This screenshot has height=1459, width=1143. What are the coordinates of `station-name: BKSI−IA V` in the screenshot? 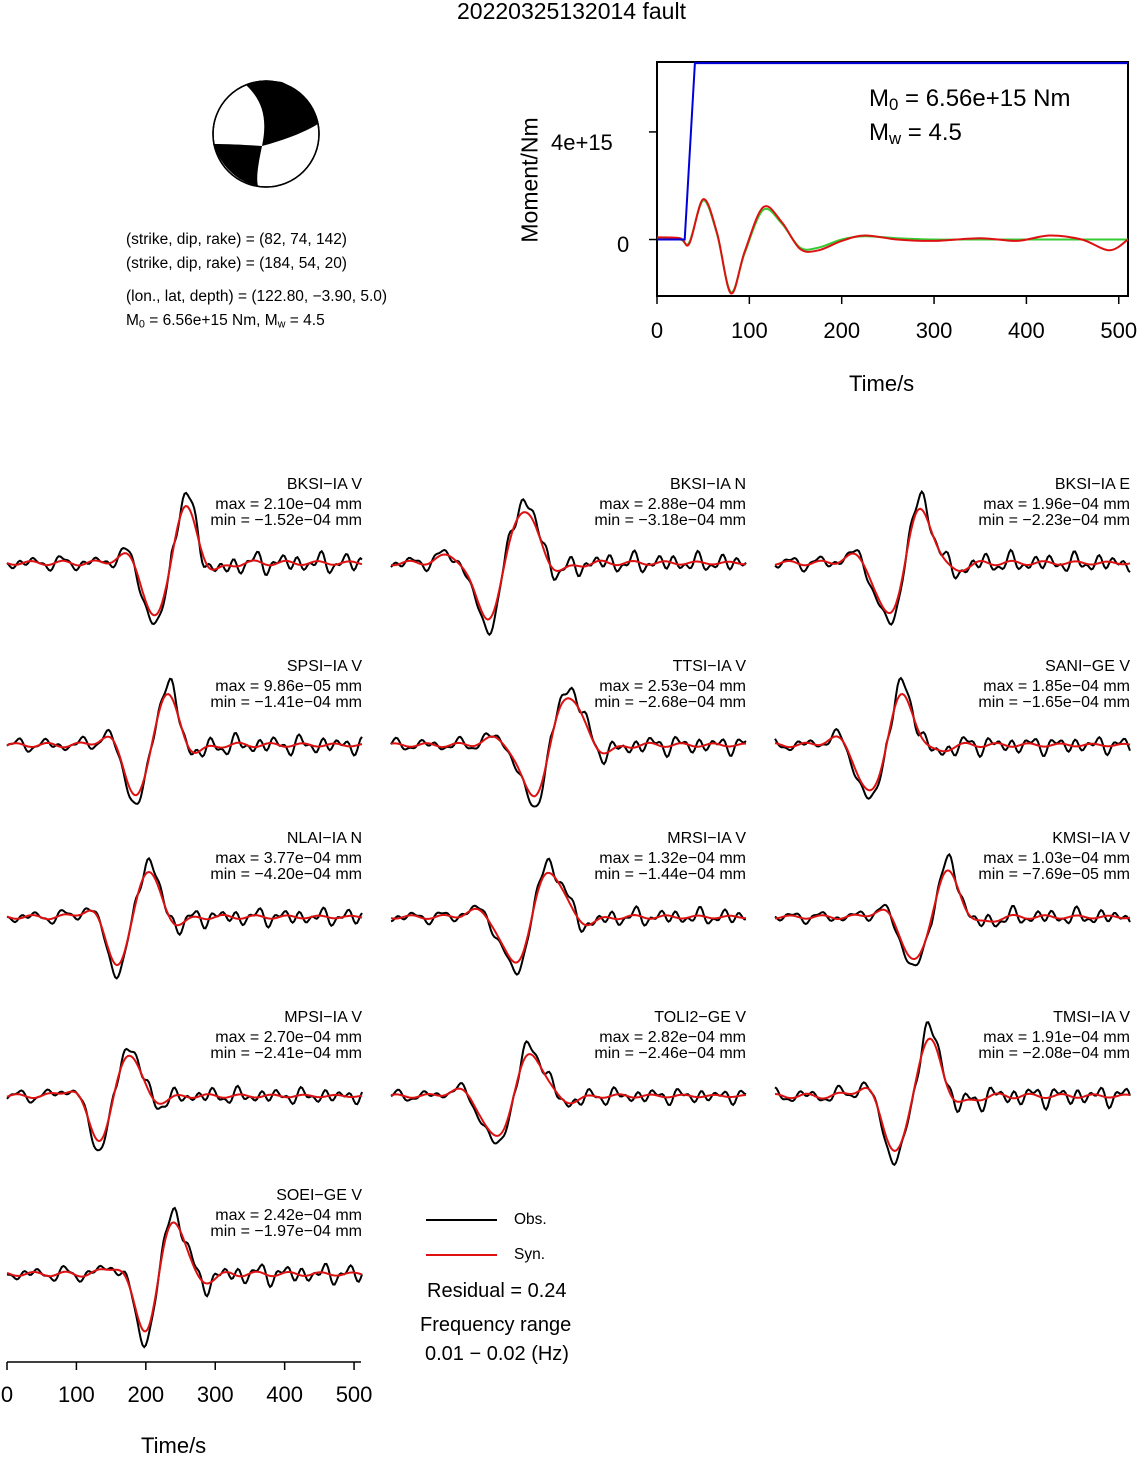 It's located at (324, 484).